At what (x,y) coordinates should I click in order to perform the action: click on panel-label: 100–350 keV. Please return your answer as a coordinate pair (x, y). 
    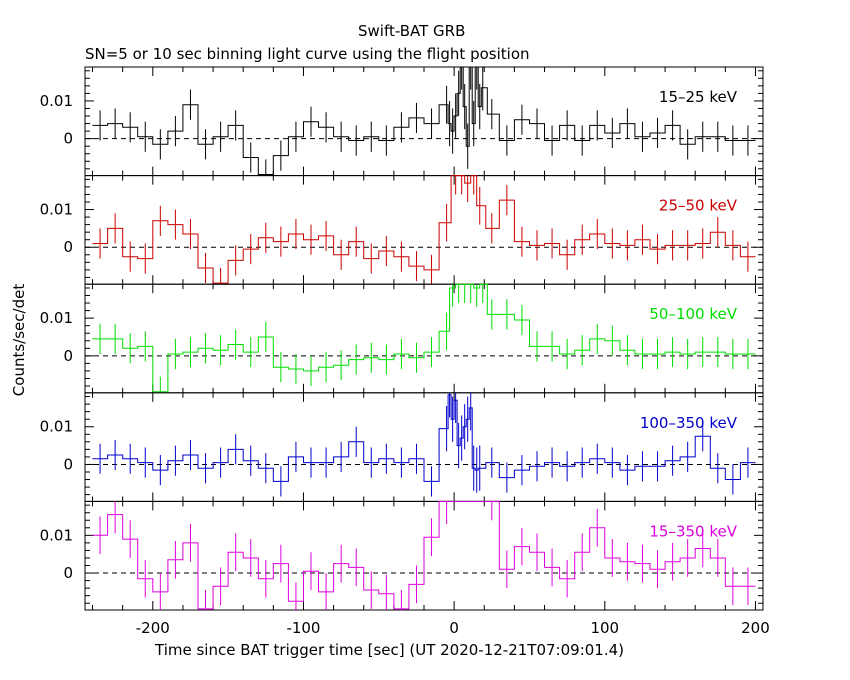
    Looking at the image, I should click on (689, 423).